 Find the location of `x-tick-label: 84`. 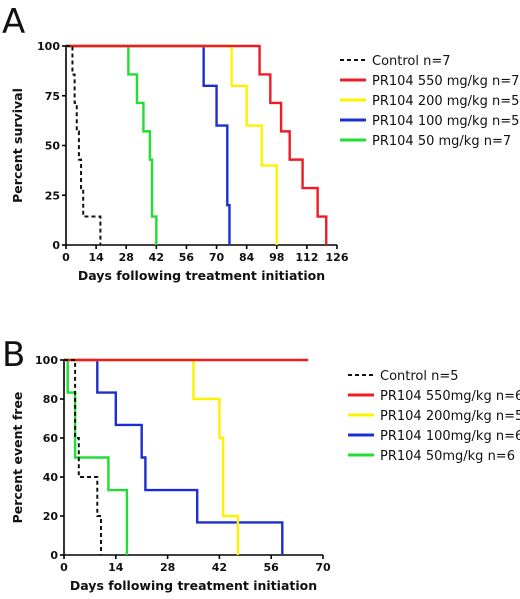

x-tick-label: 84 is located at coordinates (247, 257).